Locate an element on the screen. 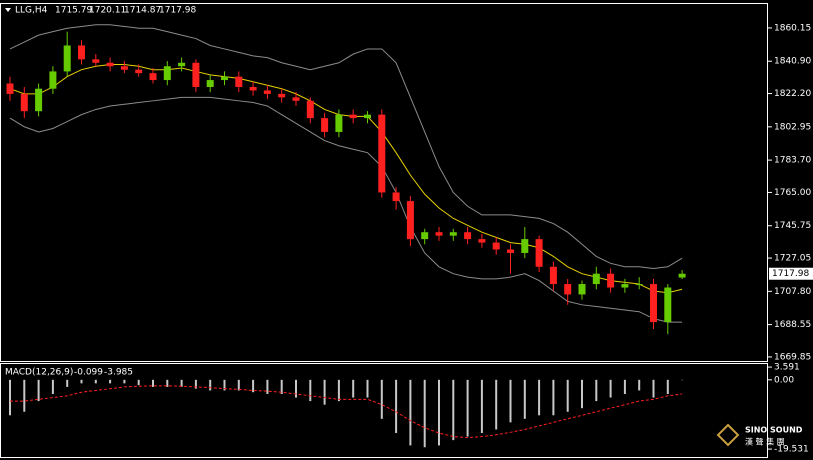  macd-signal: -3.985 is located at coordinates (118, 373).